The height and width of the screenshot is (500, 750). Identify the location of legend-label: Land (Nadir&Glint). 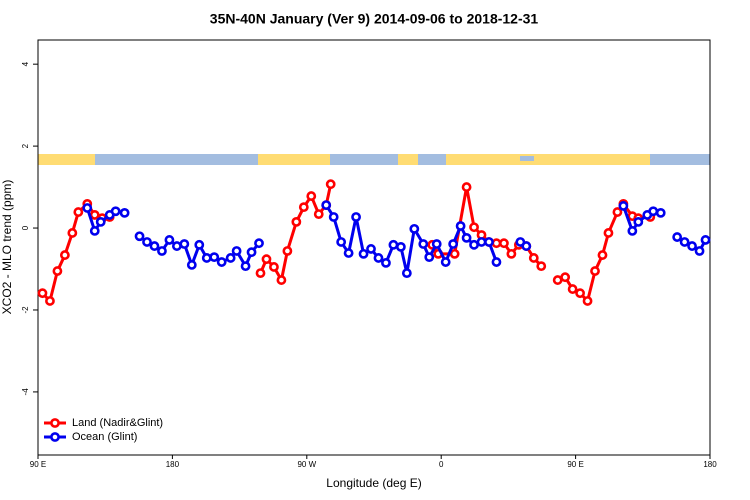
(117, 423).